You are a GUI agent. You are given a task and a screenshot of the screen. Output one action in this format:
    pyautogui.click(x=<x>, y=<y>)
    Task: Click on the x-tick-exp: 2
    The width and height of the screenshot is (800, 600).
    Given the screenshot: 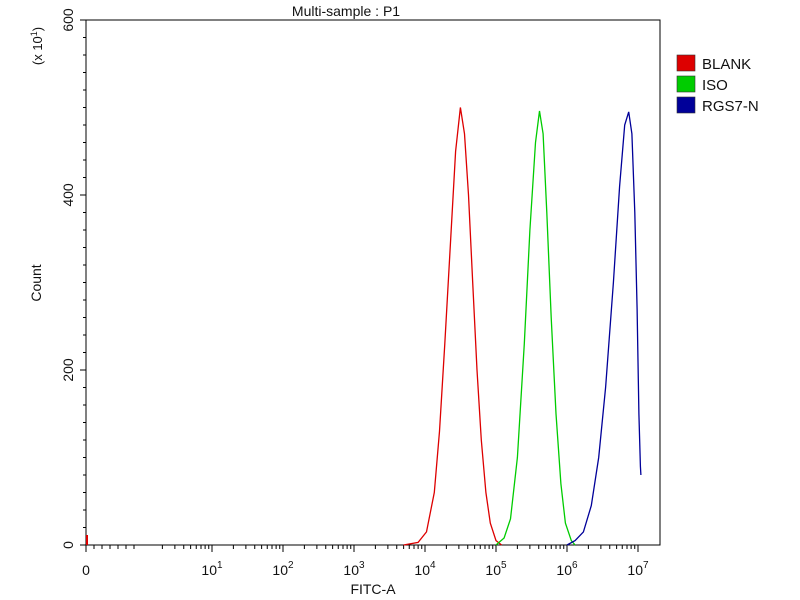 What is the action you would take?
    pyautogui.click(x=291, y=565)
    